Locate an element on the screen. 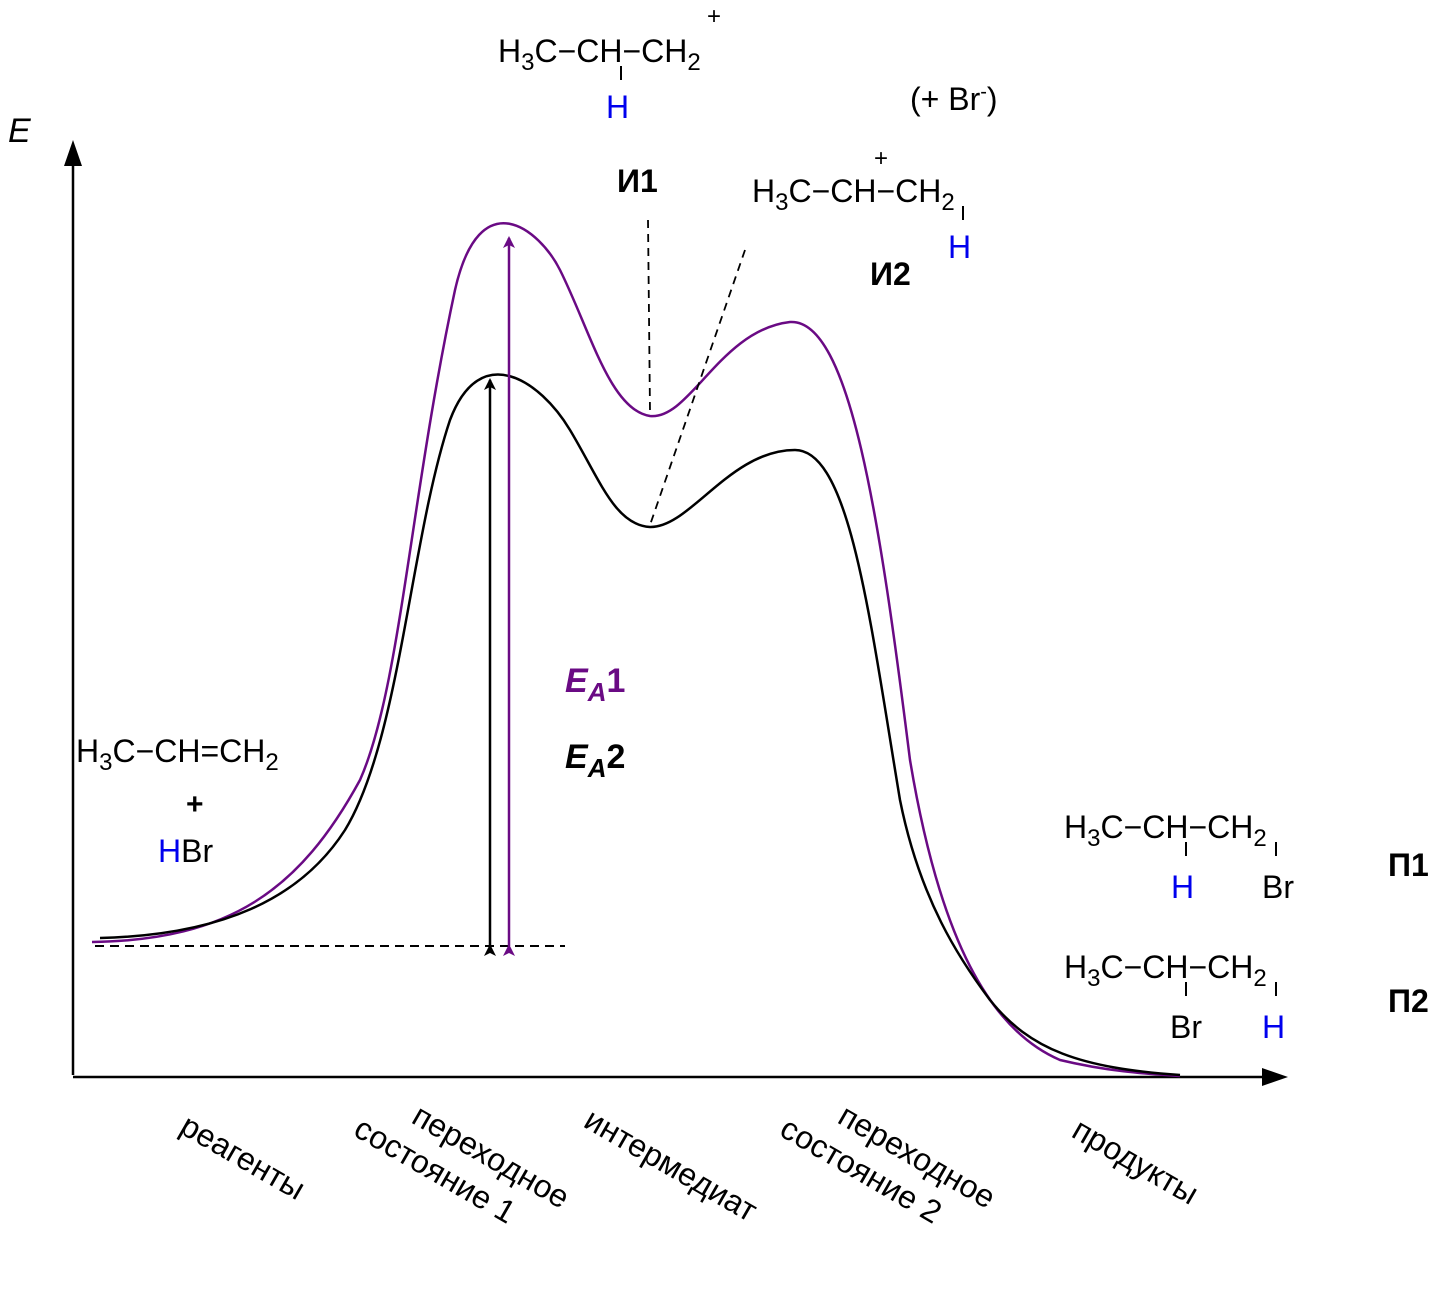 Image resolution: width=1451 pixels, height=1303 pixels. intermediate-2-label: И2 is located at coordinates (890, 274).